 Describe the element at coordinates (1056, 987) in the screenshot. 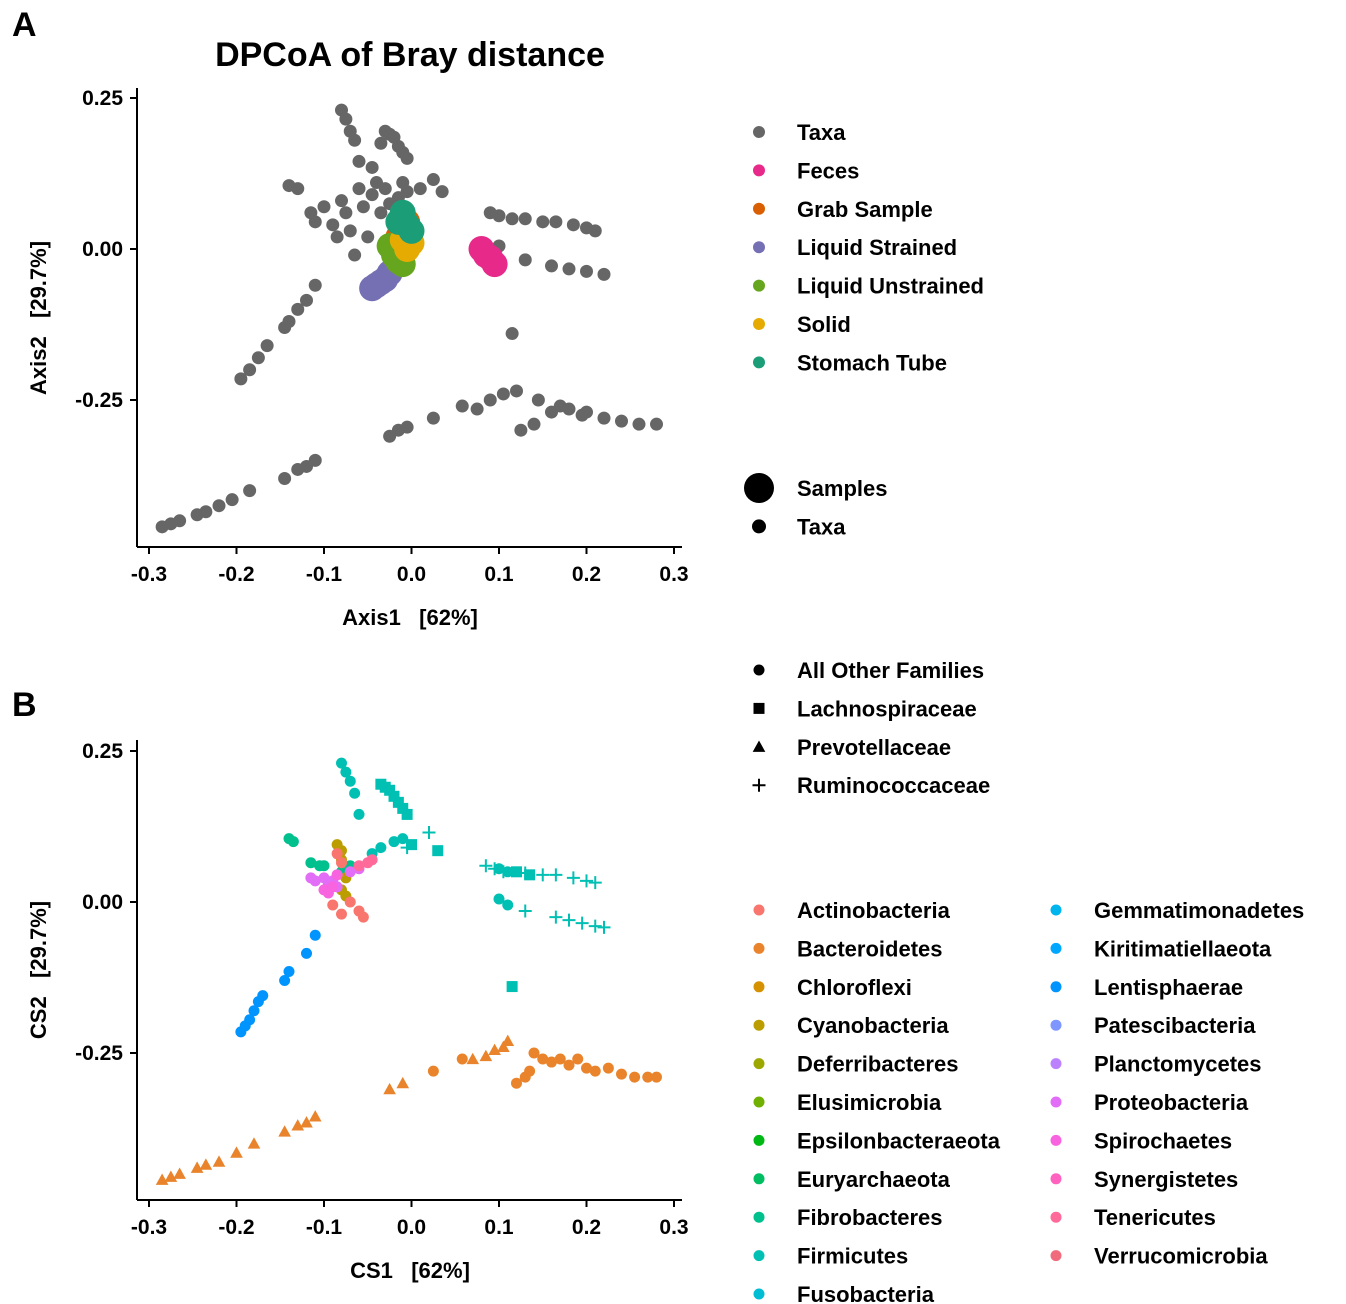

I see `legend-phylum-key-lentisphaerae` at that location.